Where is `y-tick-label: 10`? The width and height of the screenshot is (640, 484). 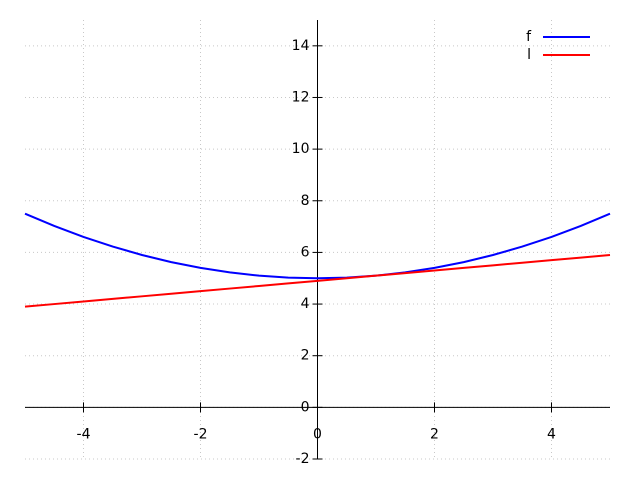
y-tick-label: 10 is located at coordinates (301, 149).